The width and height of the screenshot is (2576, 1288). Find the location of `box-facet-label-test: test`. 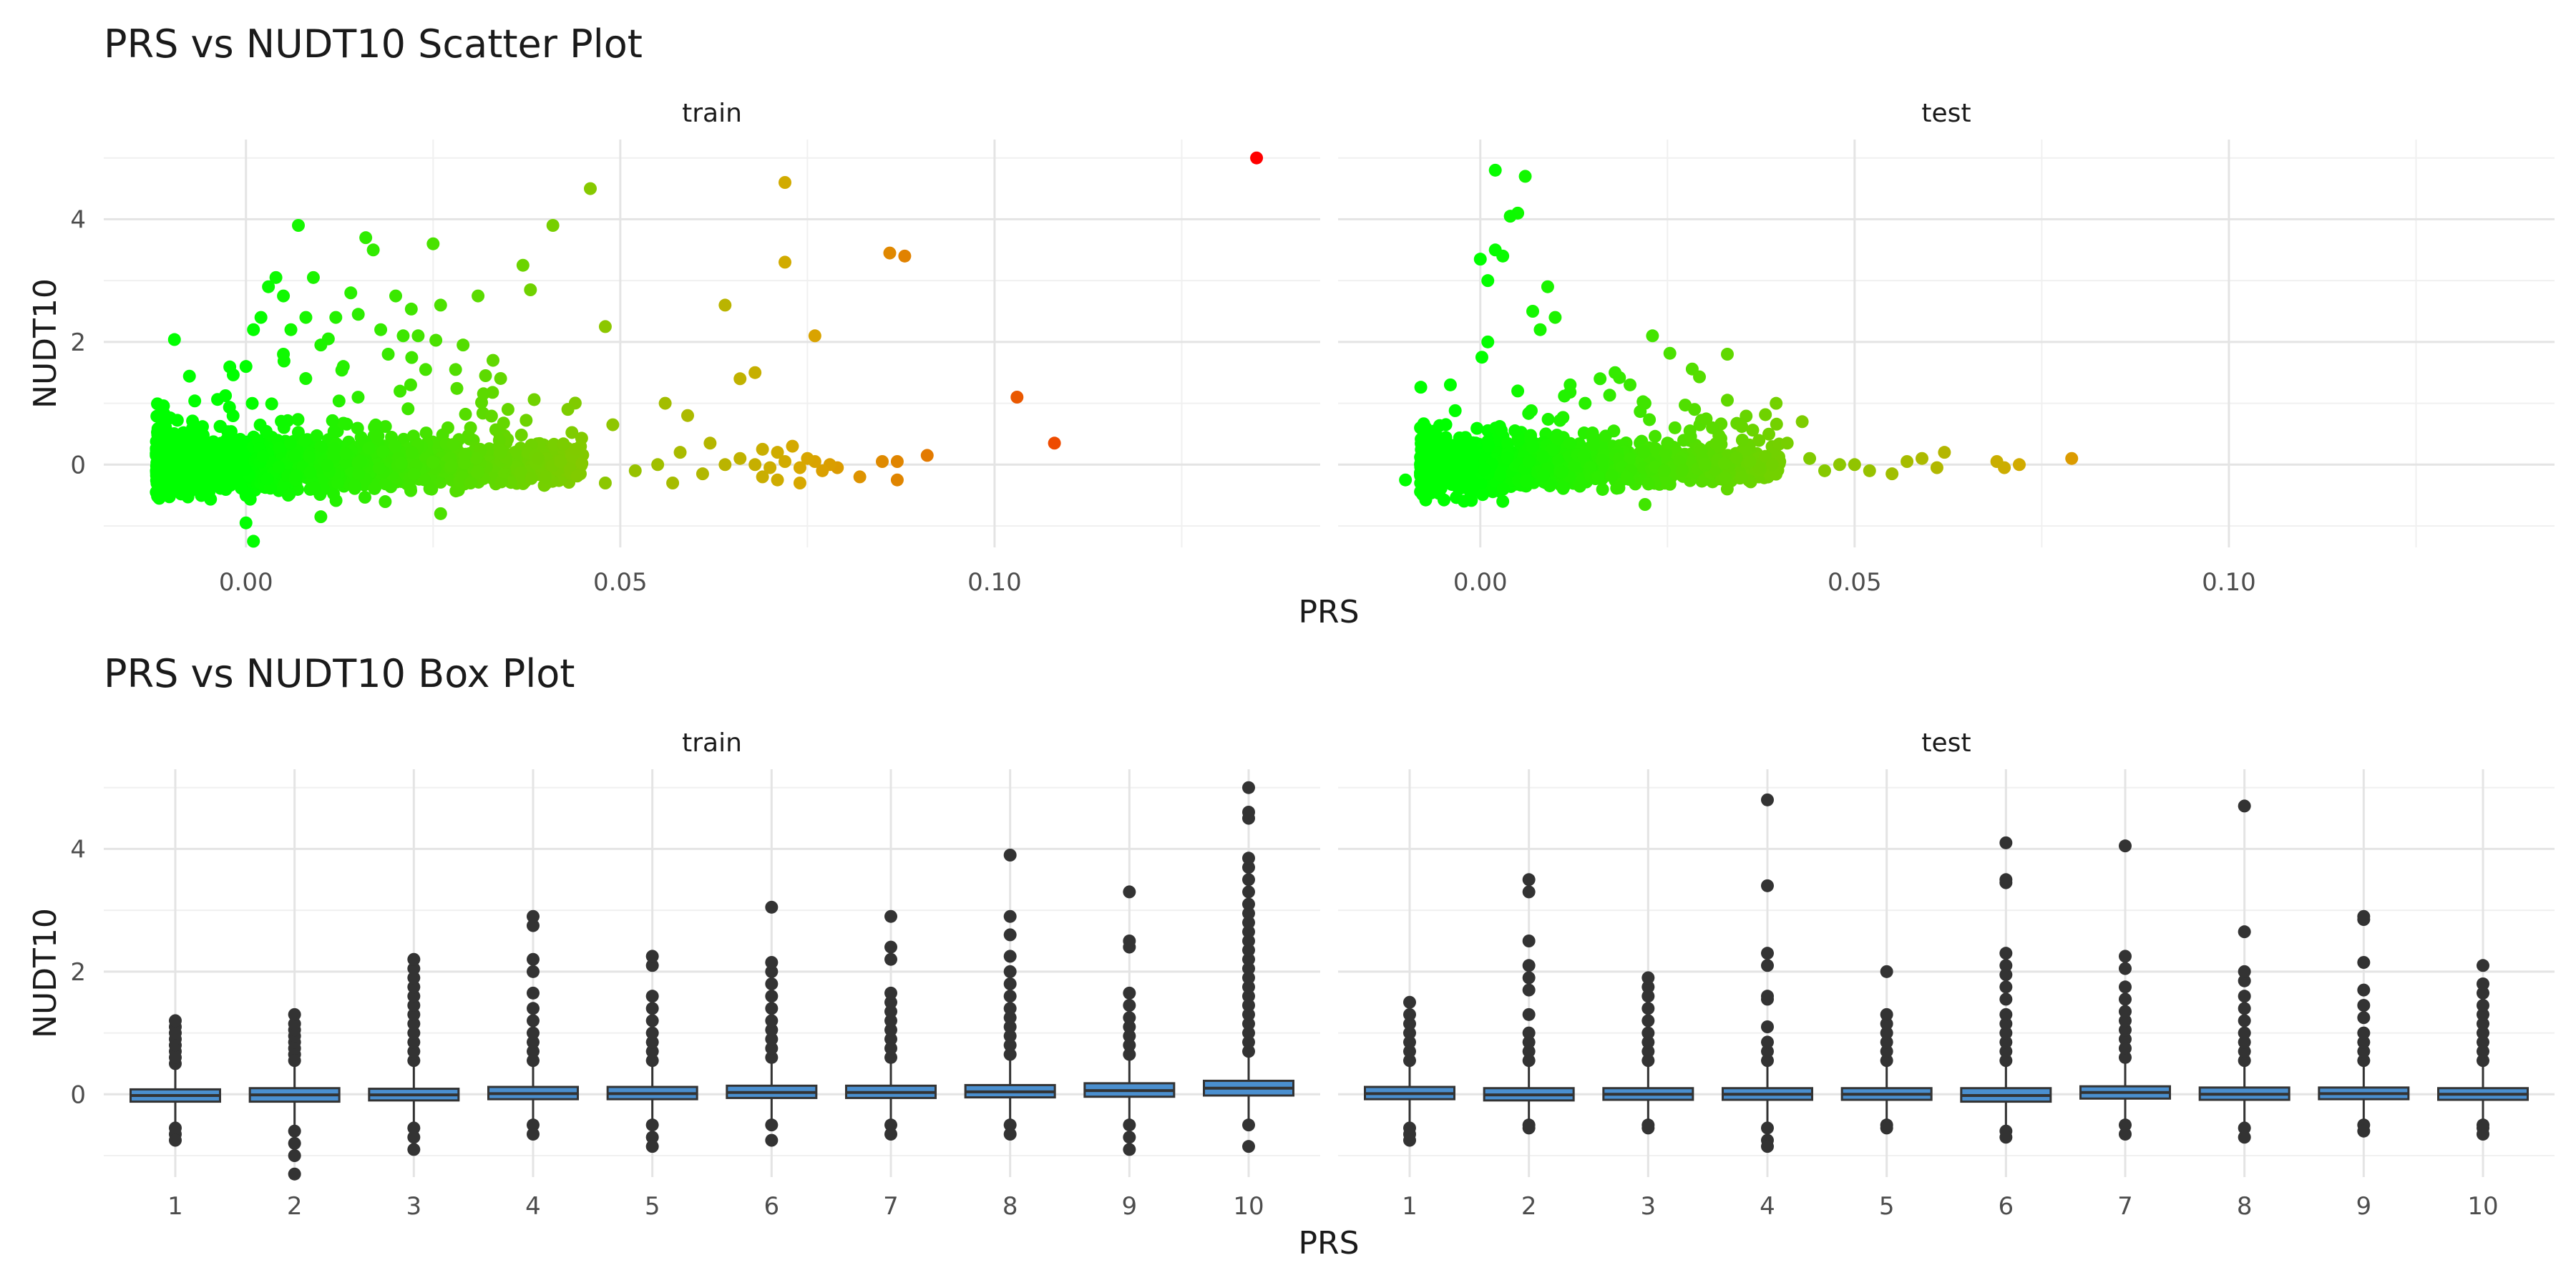

box-facet-label-test: test is located at coordinates (1946, 743).